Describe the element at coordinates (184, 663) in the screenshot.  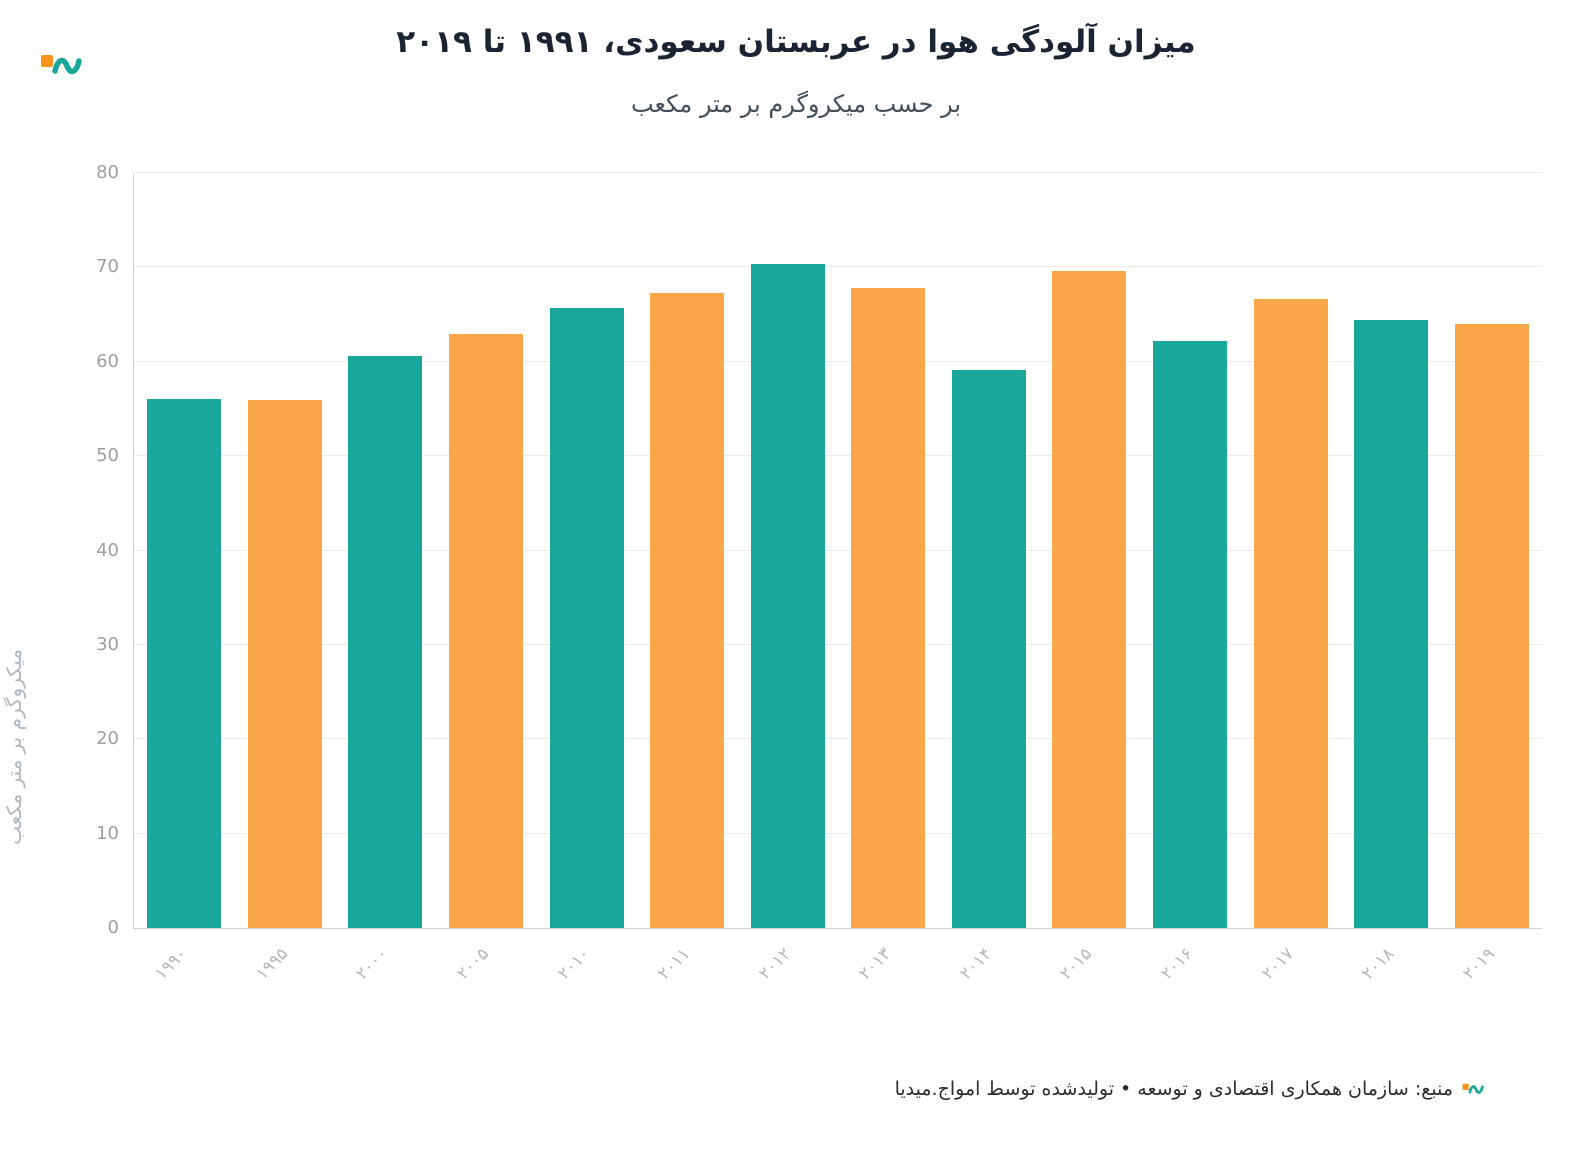
I see `bar-1990` at that location.